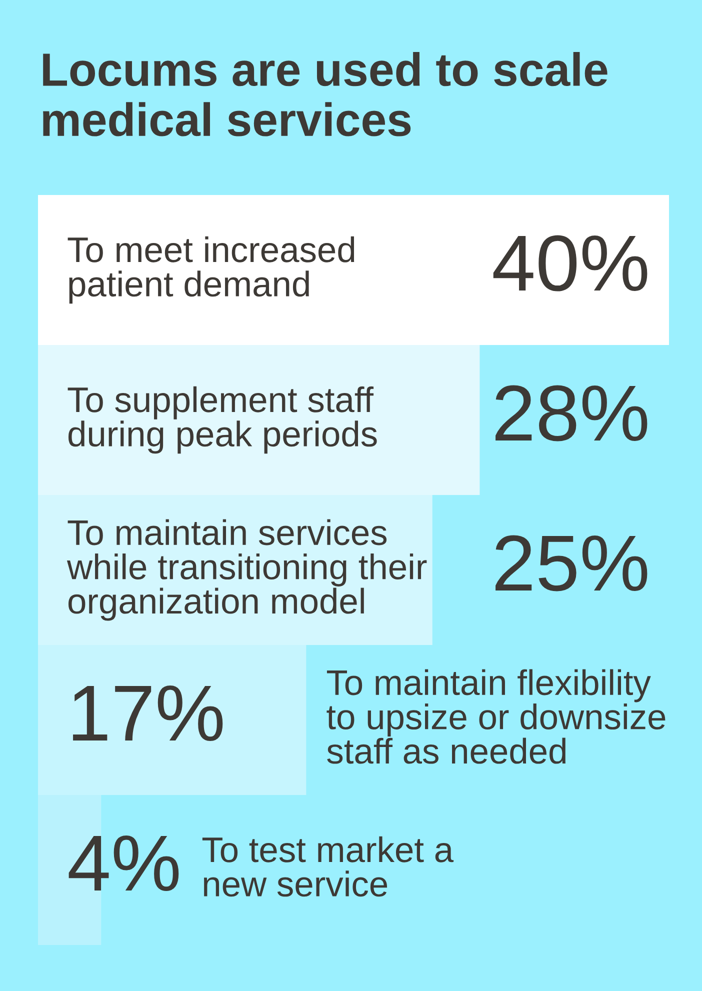 This screenshot has height=991, width=702. Describe the element at coordinates (570, 263) in the screenshot. I see `data-label: 40%` at that location.